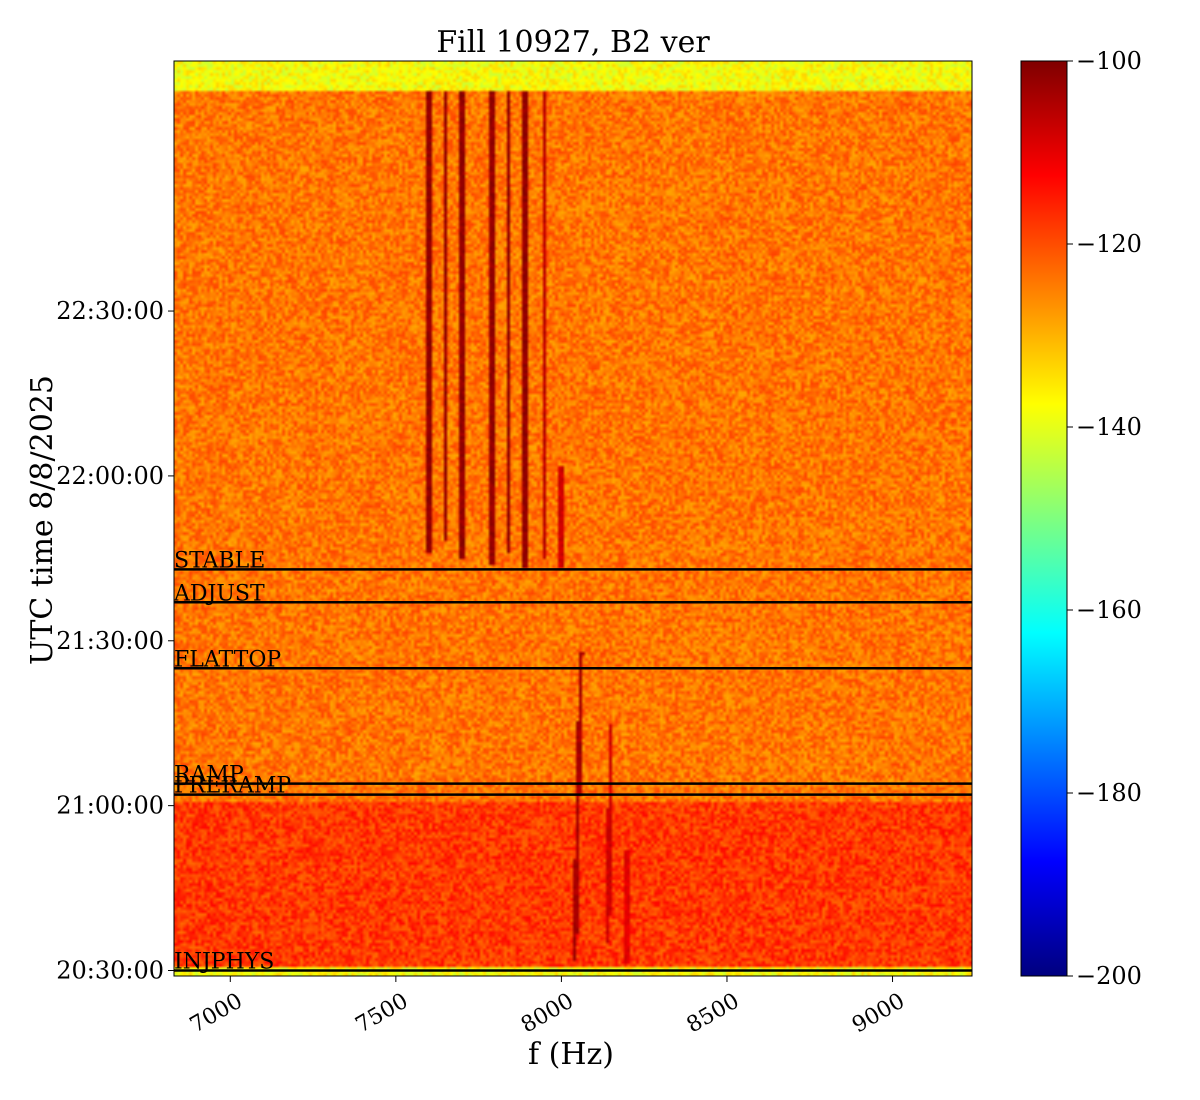 The image size is (1200, 1100). What do you see at coordinates (1109, 793) in the screenshot?
I see `colorbar-tick-label: −180` at bounding box center [1109, 793].